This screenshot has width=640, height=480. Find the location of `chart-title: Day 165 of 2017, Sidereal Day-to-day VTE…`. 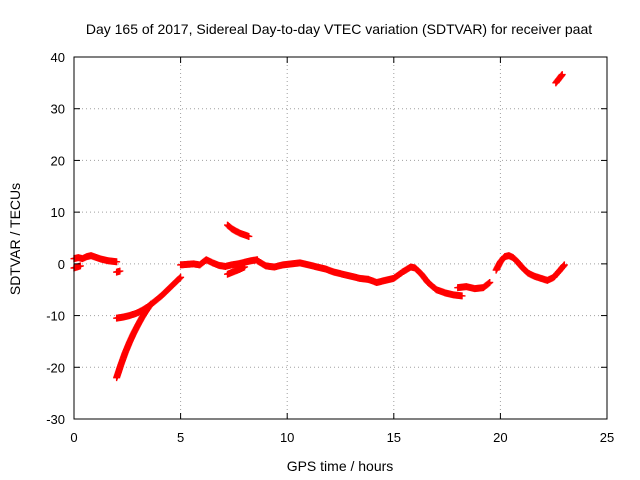

chart-title: Day 165 of 2017, Sidereal Day-to-day VTE… is located at coordinates (339, 29).